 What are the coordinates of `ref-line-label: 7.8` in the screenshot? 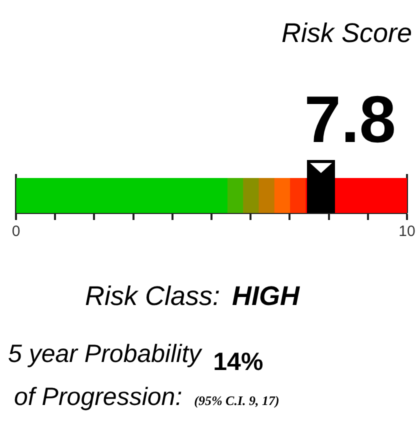 It's located at (350, 119).